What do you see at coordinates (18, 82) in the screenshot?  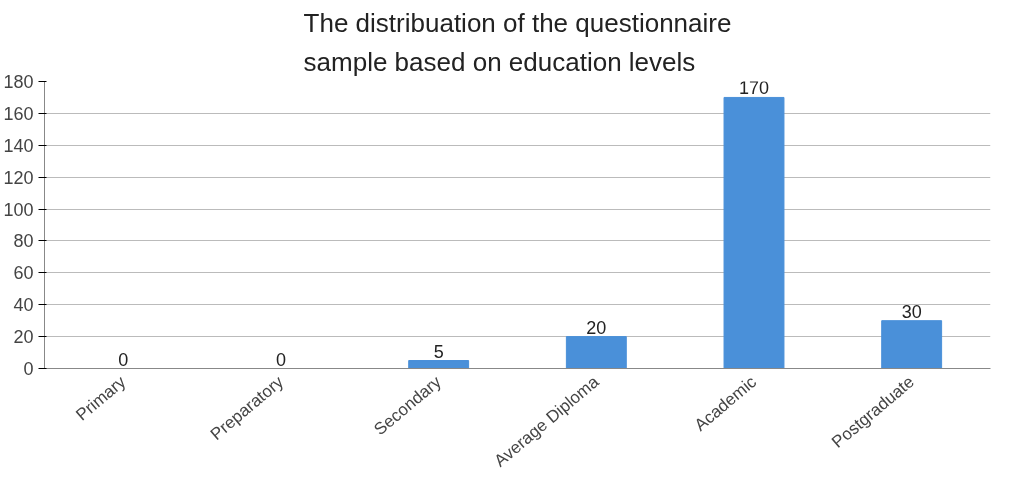 I see `y-tick-label: 180` at bounding box center [18, 82].